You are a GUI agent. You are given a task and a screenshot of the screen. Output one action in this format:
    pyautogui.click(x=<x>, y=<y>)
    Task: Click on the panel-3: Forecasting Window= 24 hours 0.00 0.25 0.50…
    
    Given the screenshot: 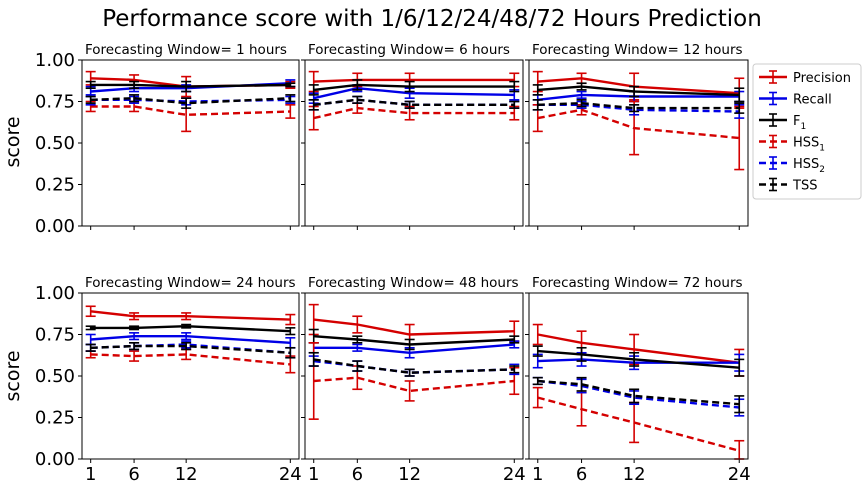 What is the action you would take?
    pyautogui.click(x=168, y=380)
    